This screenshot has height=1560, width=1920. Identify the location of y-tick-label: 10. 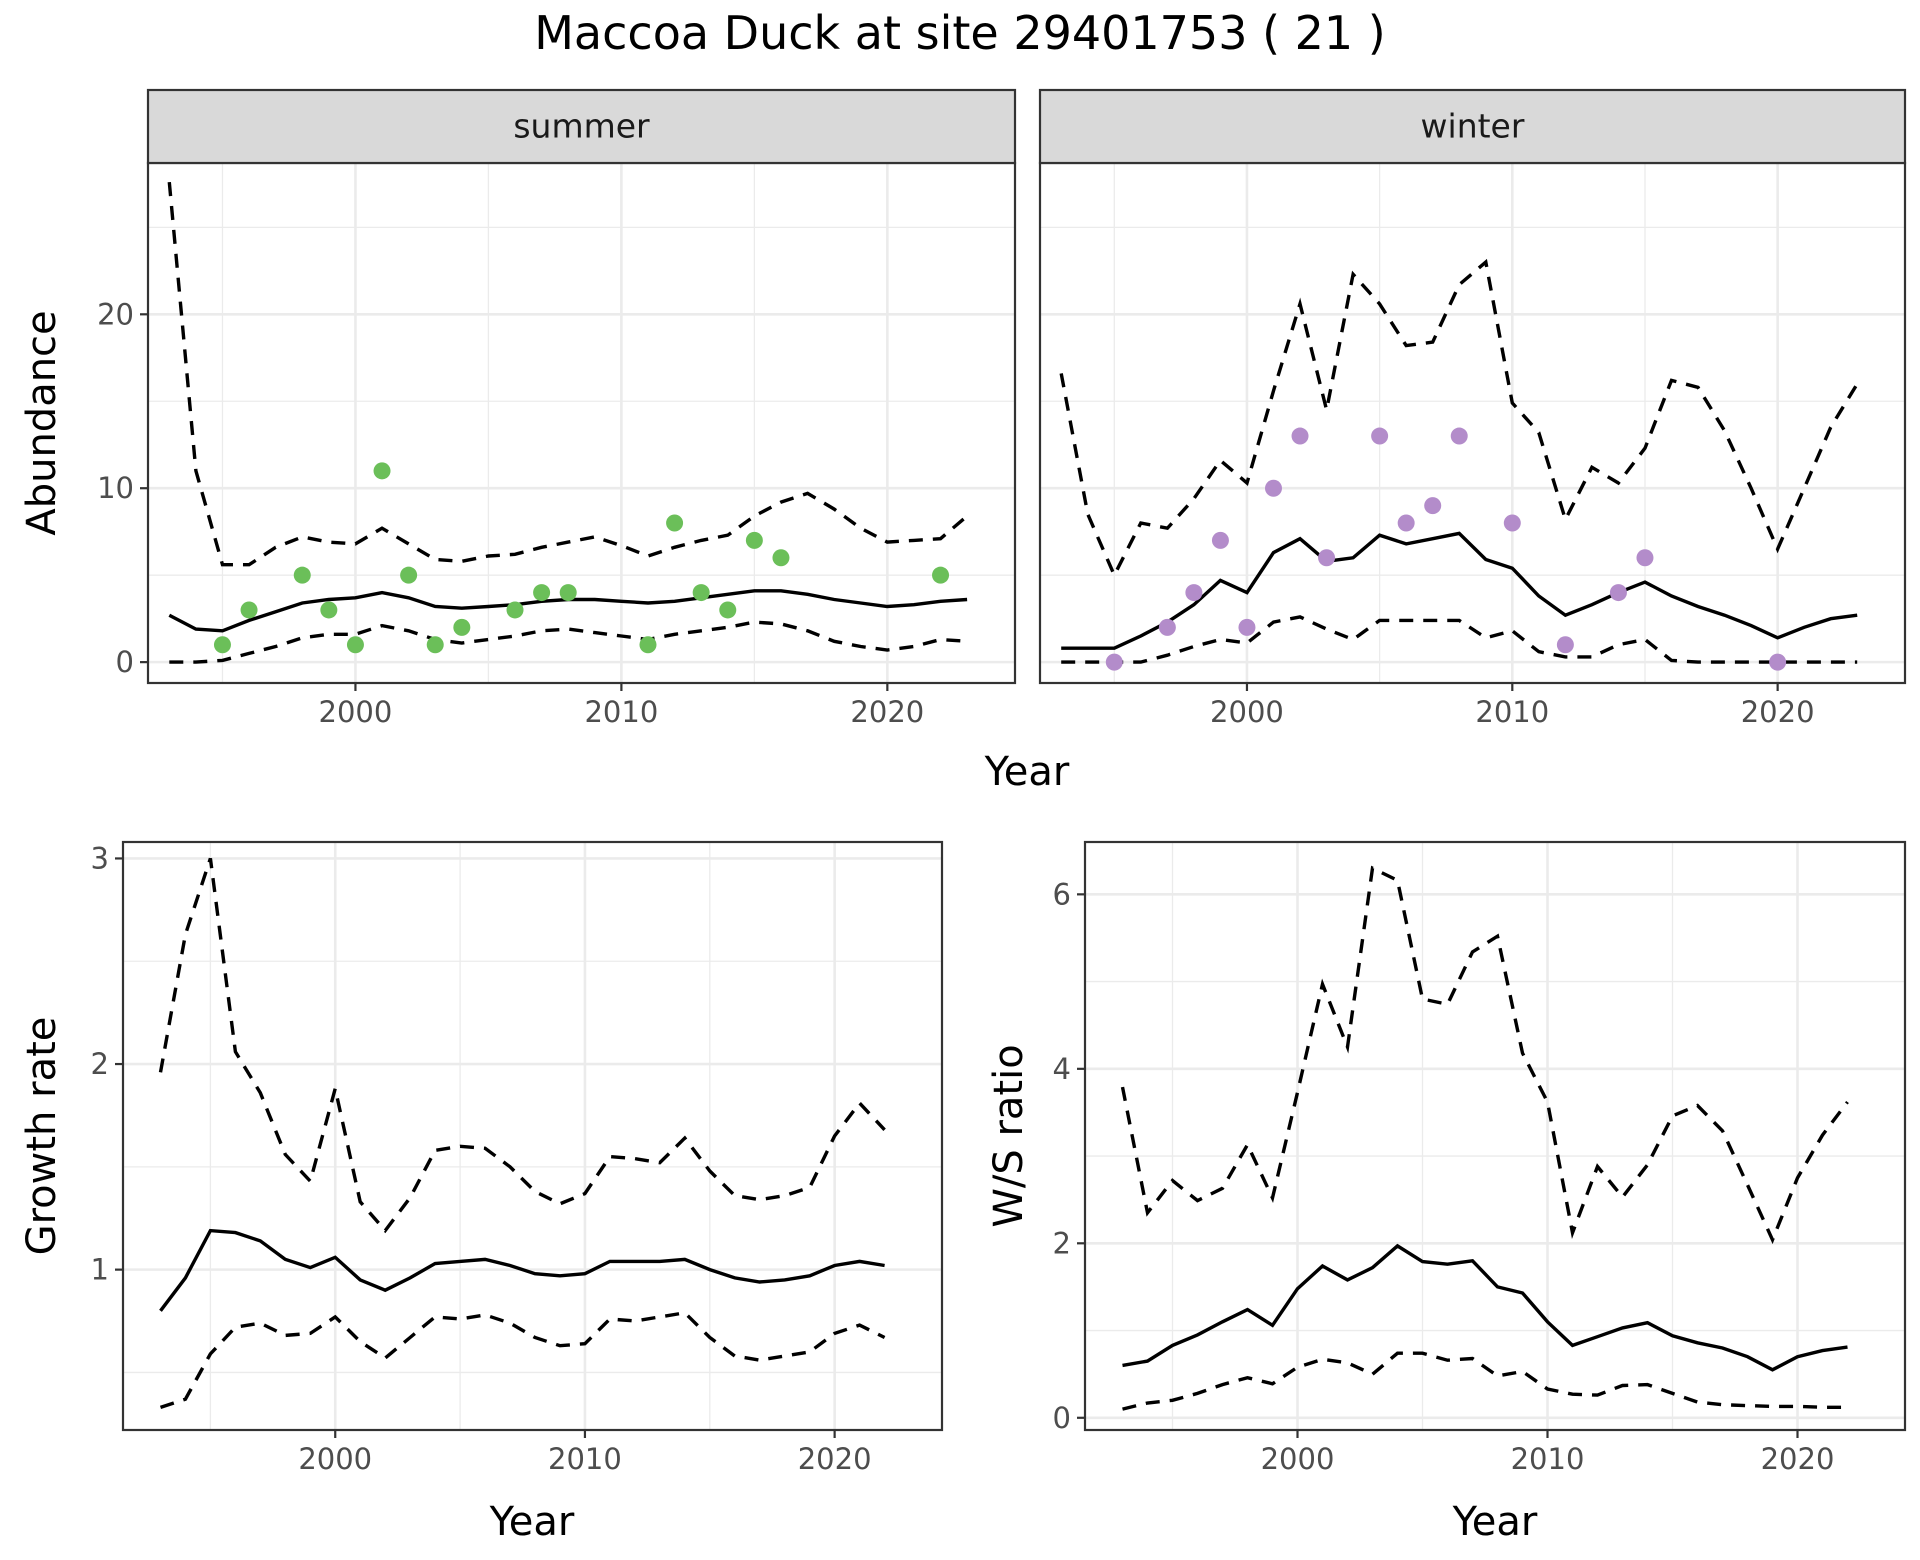
(115, 488).